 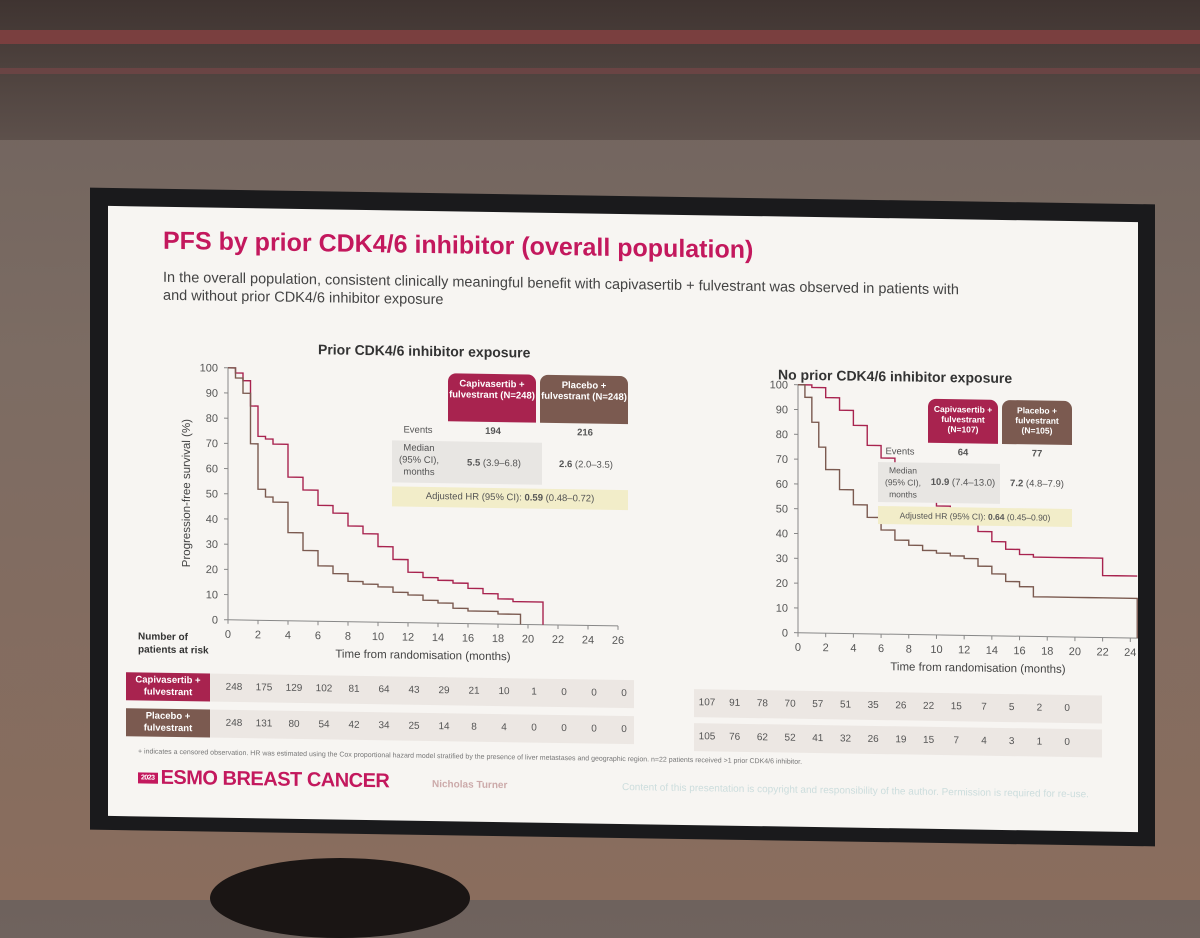 What do you see at coordinates (498, 639) in the screenshot?
I see `left-x-tick-label: 18` at bounding box center [498, 639].